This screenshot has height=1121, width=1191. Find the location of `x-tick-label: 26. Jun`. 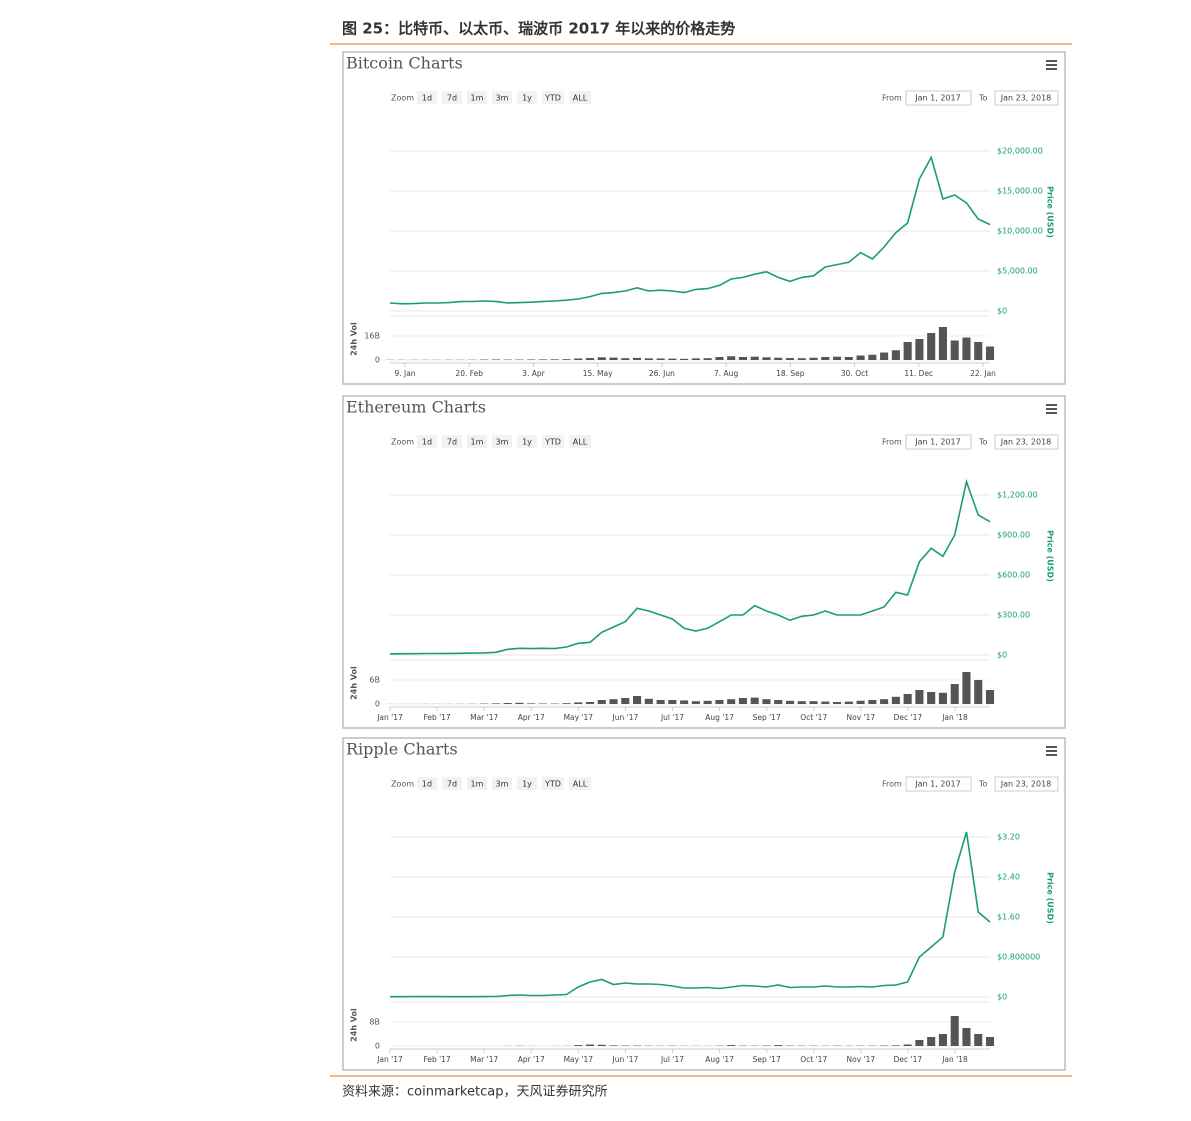

x-tick-label: 26. Jun is located at coordinates (662, 373).